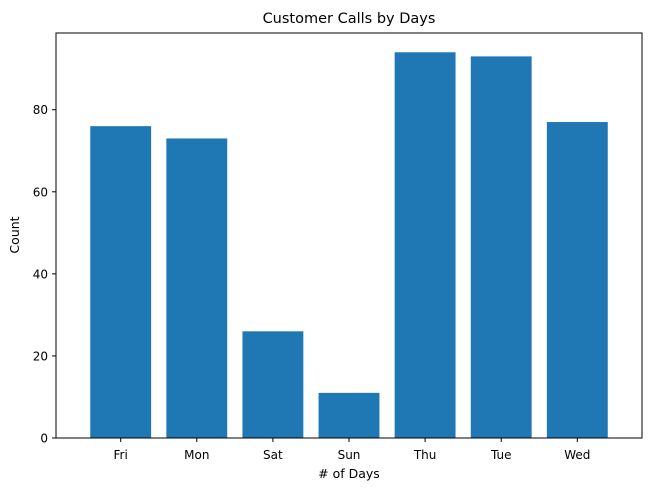  I want to click on bar-mon, so click(197, 288).